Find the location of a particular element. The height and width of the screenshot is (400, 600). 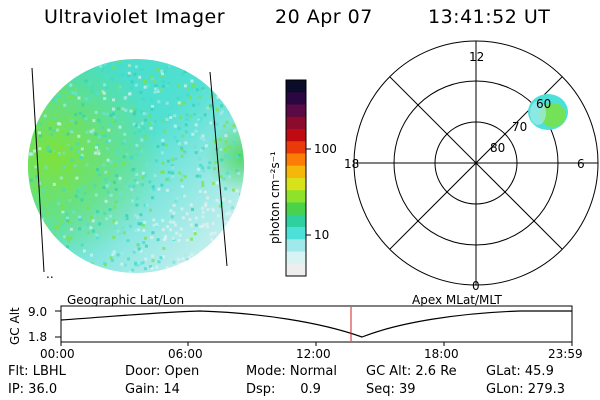

image-date: 20 Apr 07 is located at coordinates (324, 17).